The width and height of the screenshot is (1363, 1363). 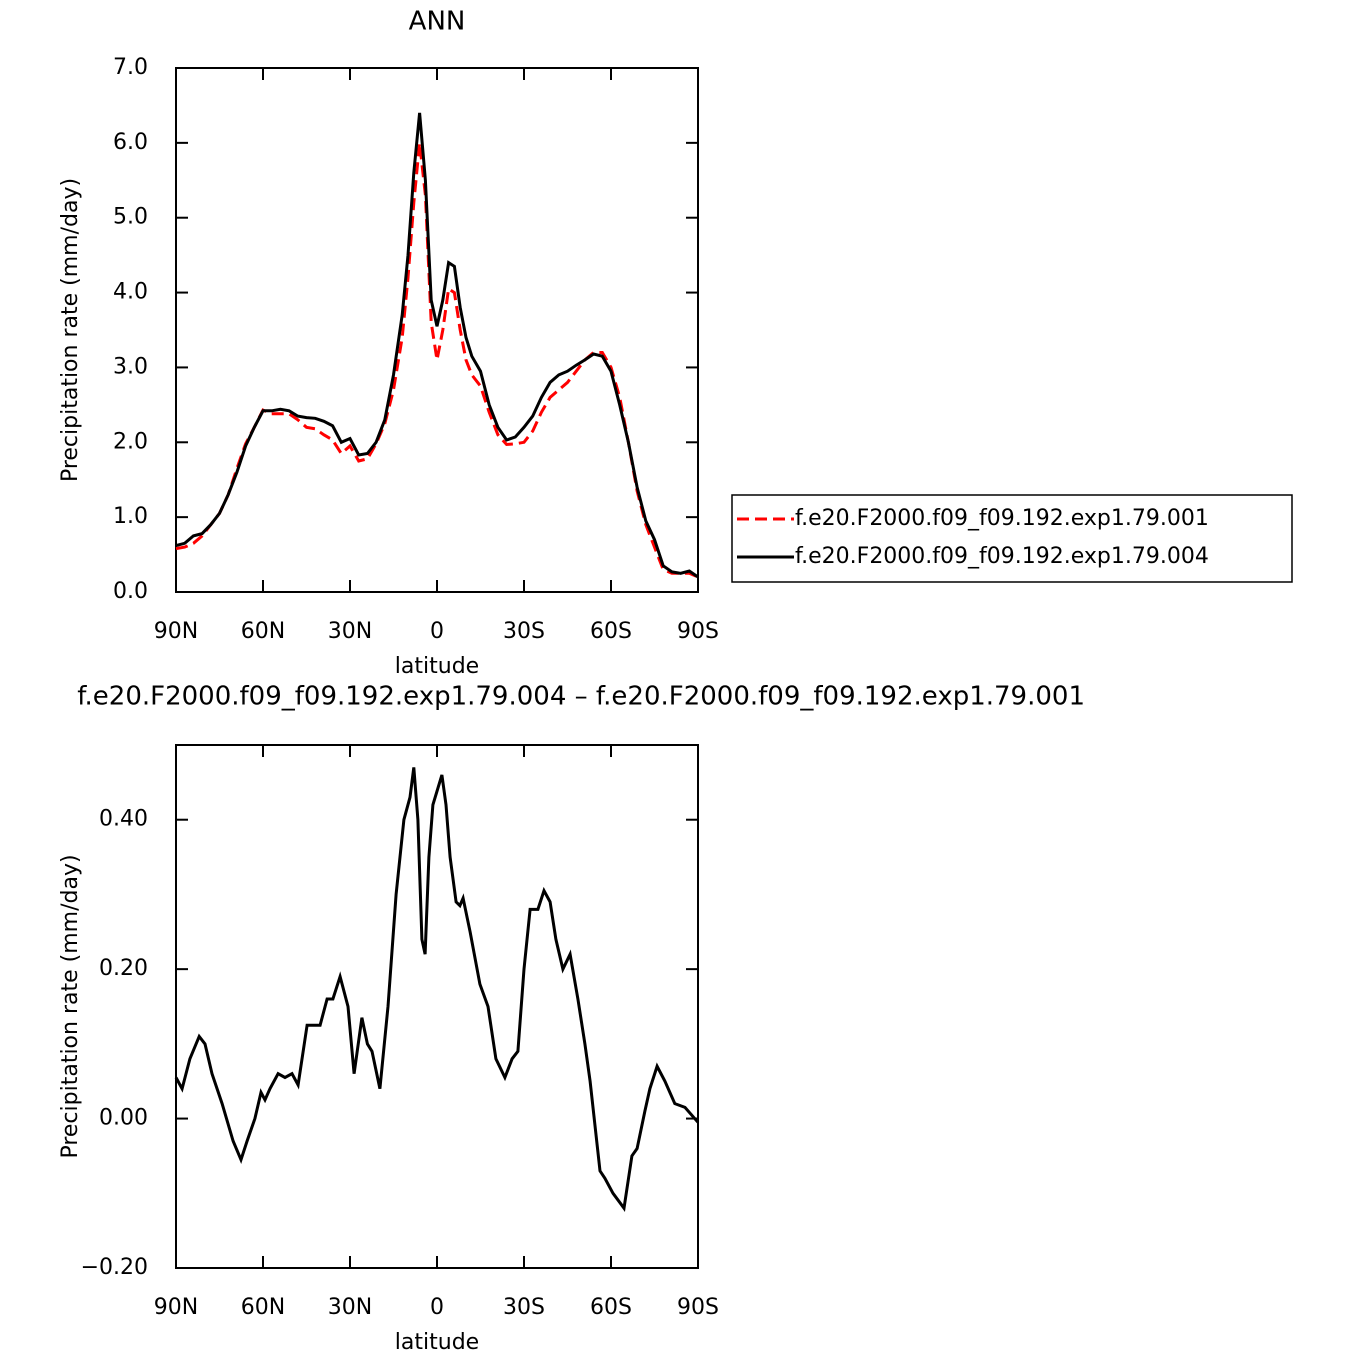 What do you see at coordinates (1002, 518) in the screenshot?
I see `legend-label: f.e20.F2000.f09_f09.192.exp1.79.001` at bounding box center [1002, 518].